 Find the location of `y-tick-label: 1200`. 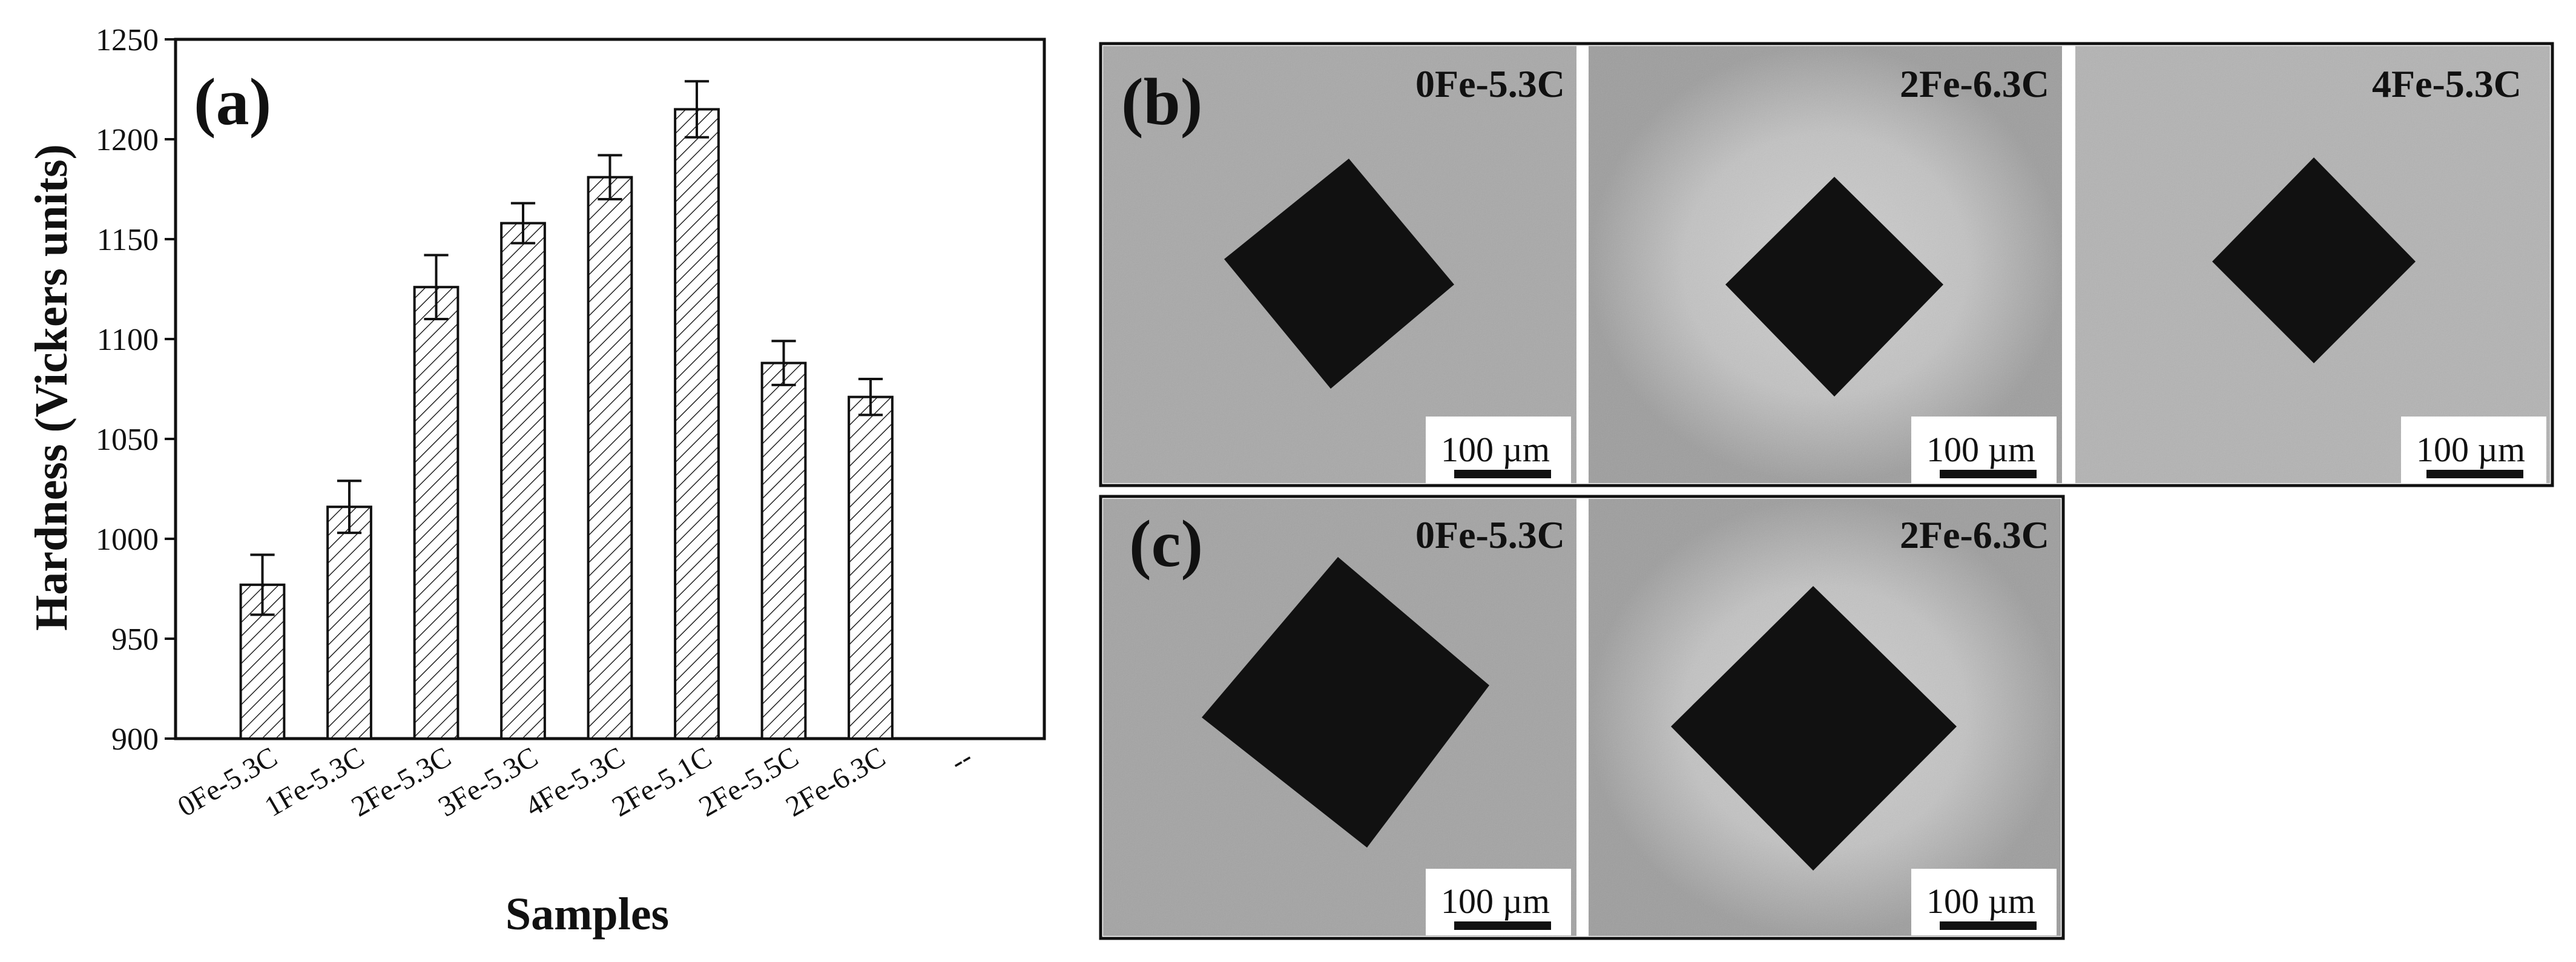

y-tick-label: 1200 is located at coordinates (127, 140).